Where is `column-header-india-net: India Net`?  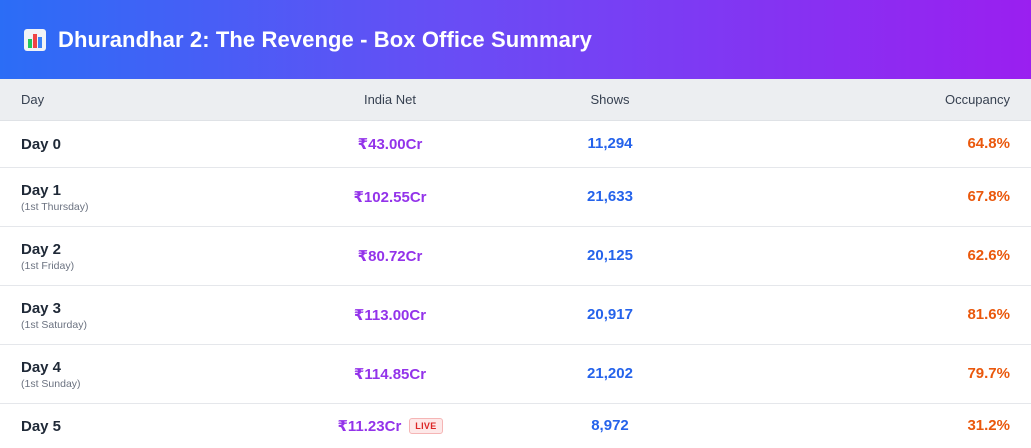
column-header-india-net: India Net is located at coordinates (390, 99).